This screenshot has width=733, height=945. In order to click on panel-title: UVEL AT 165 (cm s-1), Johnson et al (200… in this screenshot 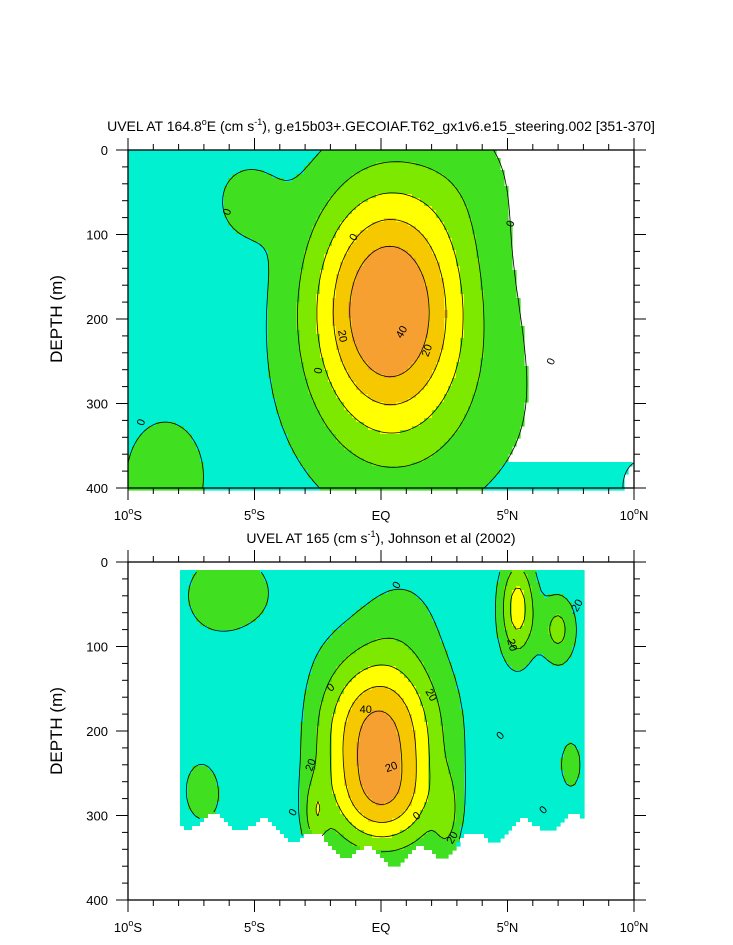, I will do `click(380, 537)`.